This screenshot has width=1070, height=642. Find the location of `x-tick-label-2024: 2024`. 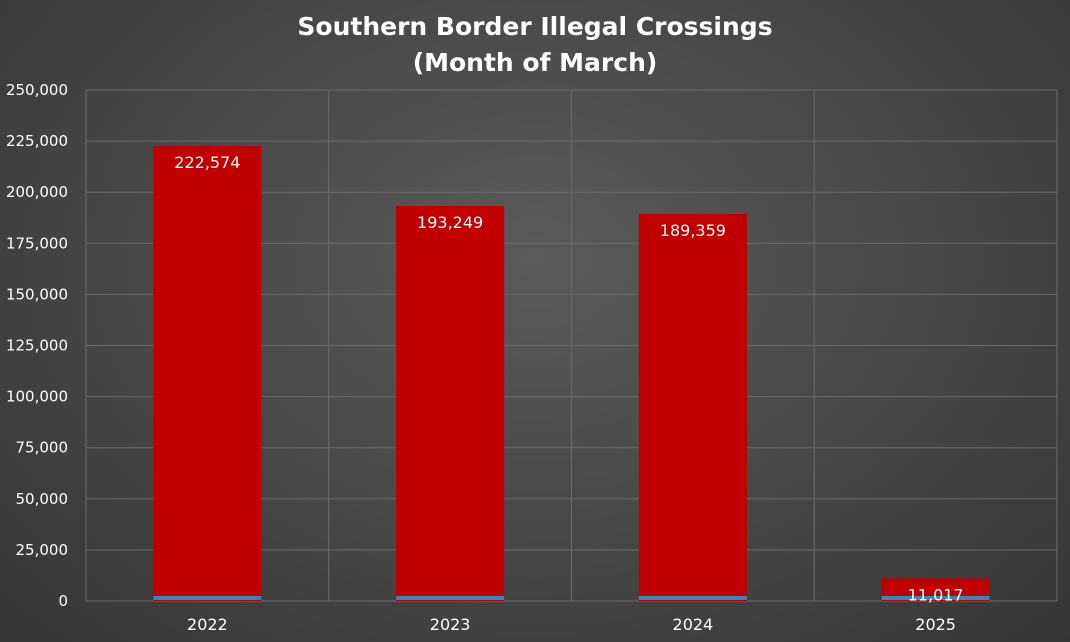

x-tick-label-2024: 2024 is located at coordinates (693, 624).